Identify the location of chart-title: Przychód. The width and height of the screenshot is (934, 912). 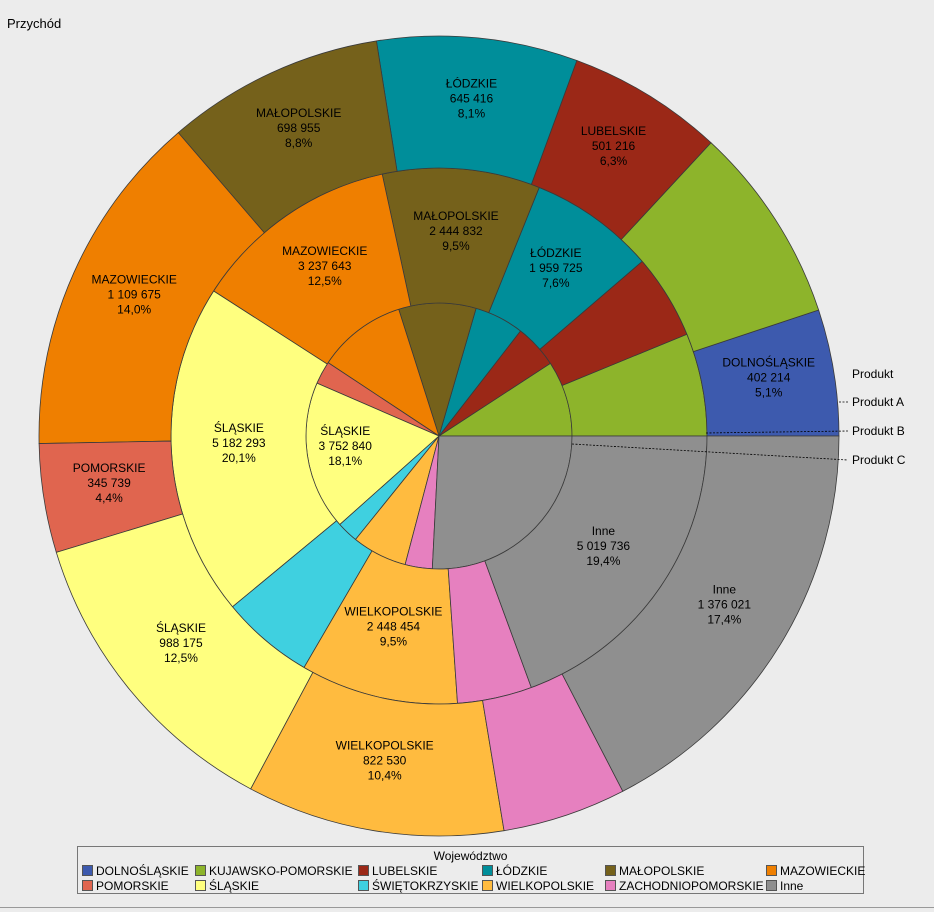
(34, 23).